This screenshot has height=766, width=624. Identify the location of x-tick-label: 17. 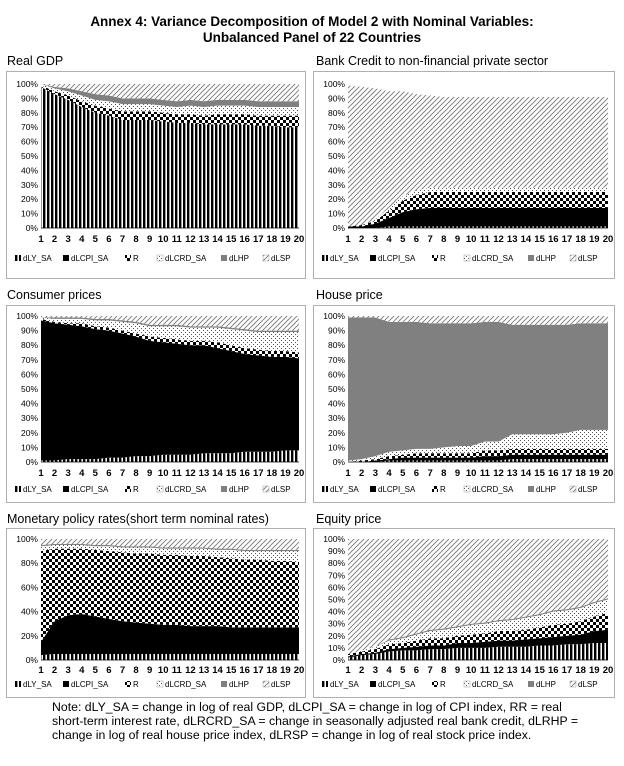
(567, 473).